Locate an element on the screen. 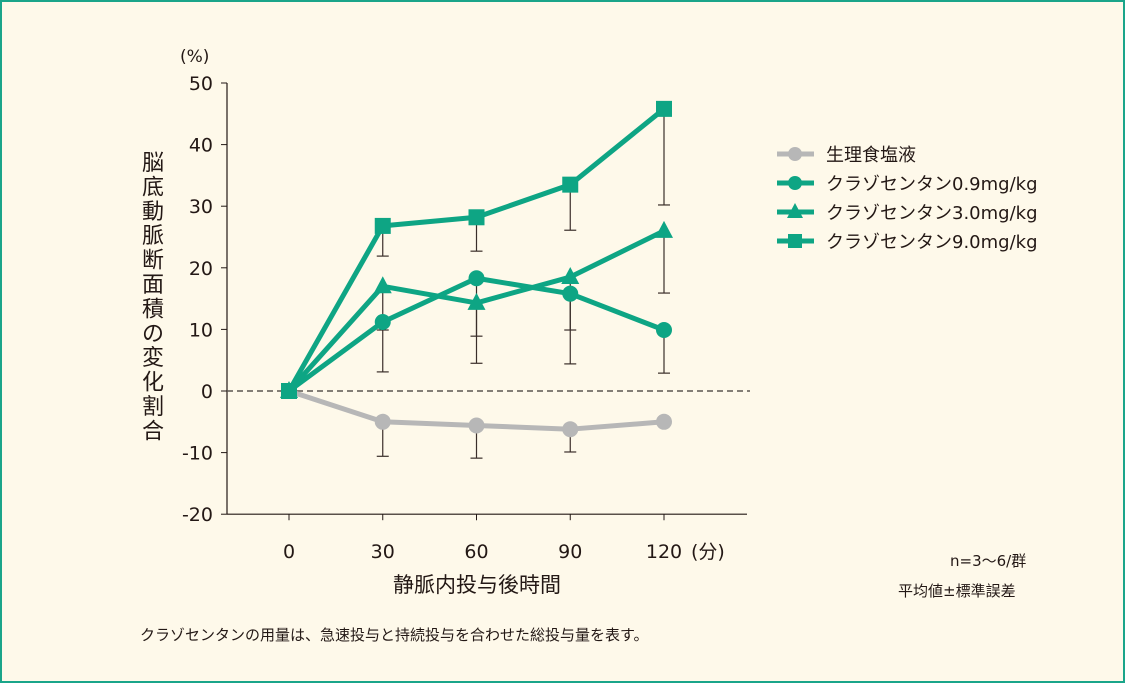  legend-label-1: クラゾセンタン0.9mg/kg is located at coordinates (932, 184).